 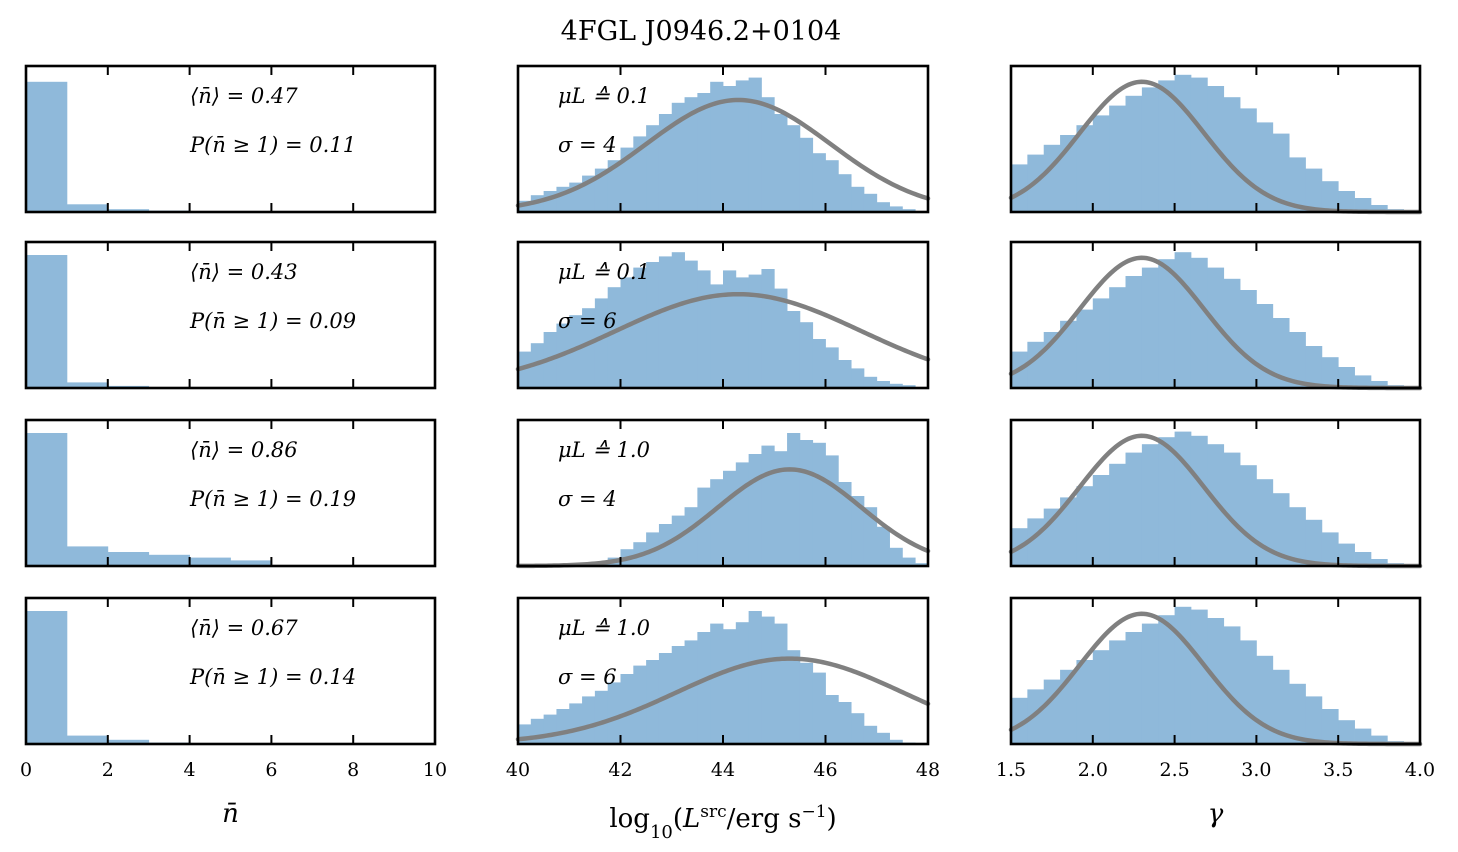 I want to click on fit-curve, so click(x=723, y=152).